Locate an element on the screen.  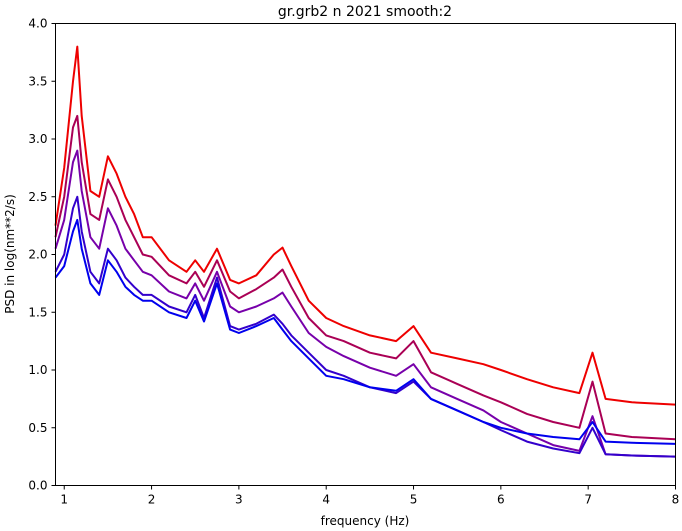
y-tick-label: 2.5 is located at coordinates (37, 197).